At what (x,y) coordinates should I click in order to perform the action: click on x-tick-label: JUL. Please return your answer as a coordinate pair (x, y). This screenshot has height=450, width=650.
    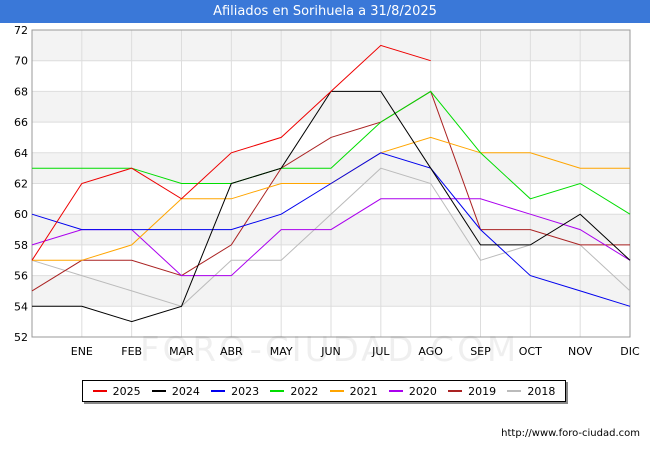
    Looking at the image, I should click on (380, 351).